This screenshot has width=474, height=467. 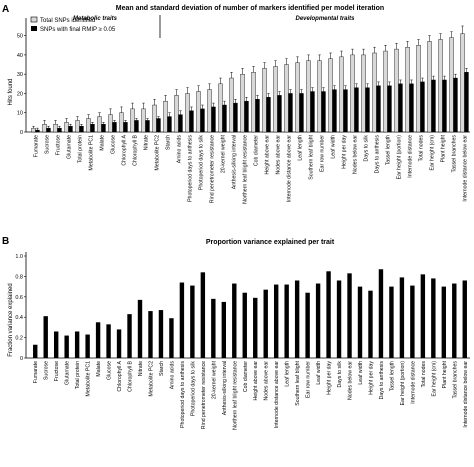 What do you see at coordinates (396, 90) in the screenshot?
I see `bar-total-ear-height-portion` at bounding box center [396, 90].